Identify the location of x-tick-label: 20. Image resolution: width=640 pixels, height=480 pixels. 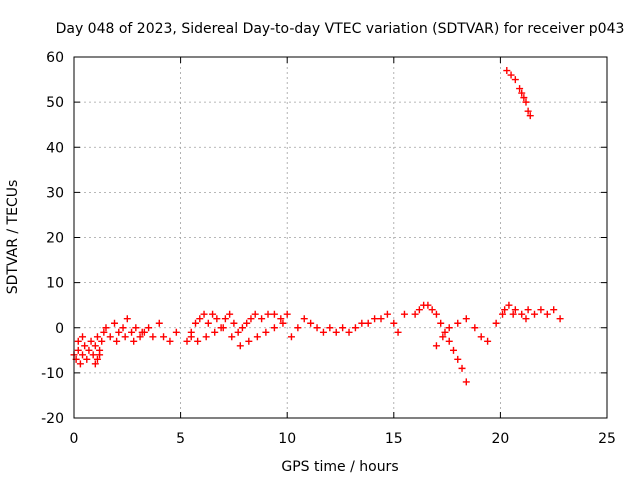
(500, 439).